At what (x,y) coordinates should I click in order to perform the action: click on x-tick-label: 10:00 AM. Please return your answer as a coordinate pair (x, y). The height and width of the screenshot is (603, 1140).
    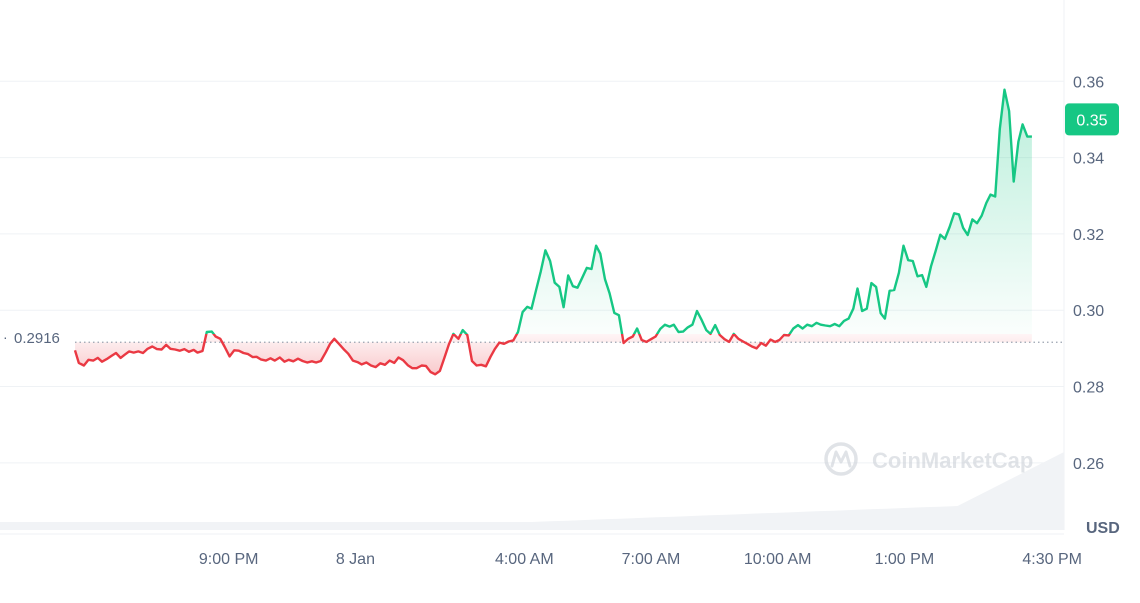
    Looking at the image, I should click on (778, 559).